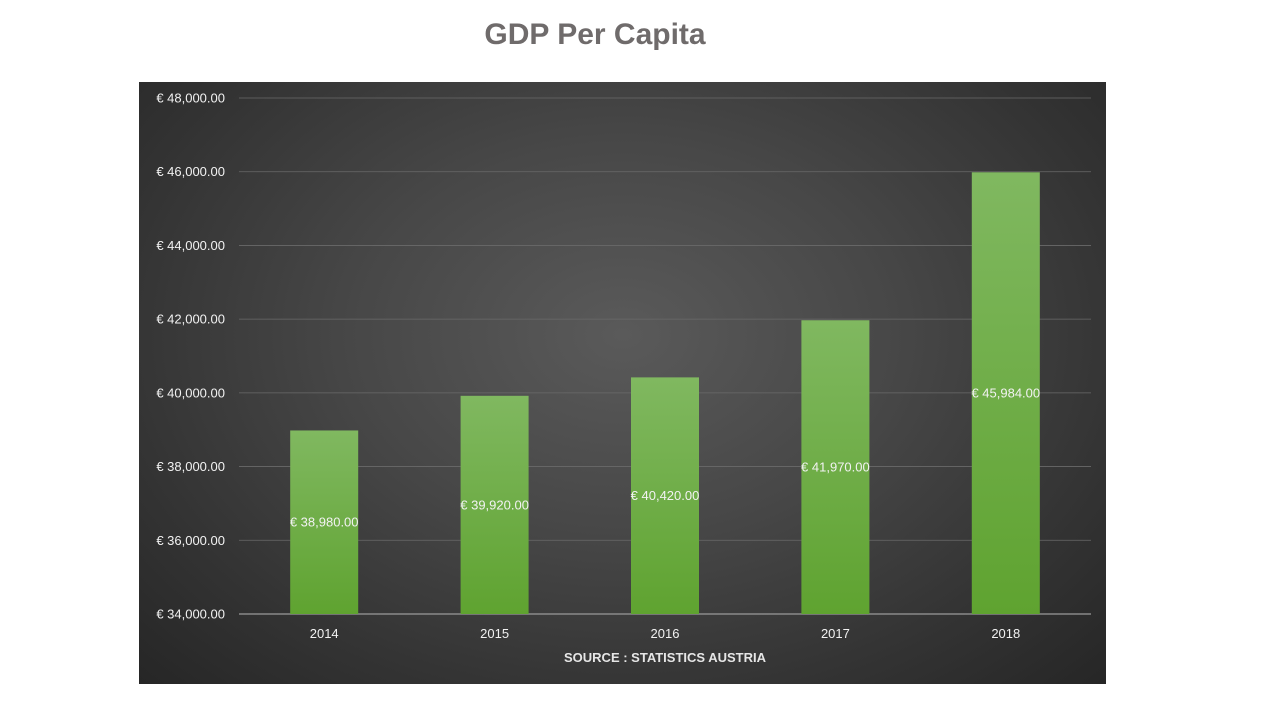  I want to click on y-tick-label: € 44,000.00, so click(190, 245).